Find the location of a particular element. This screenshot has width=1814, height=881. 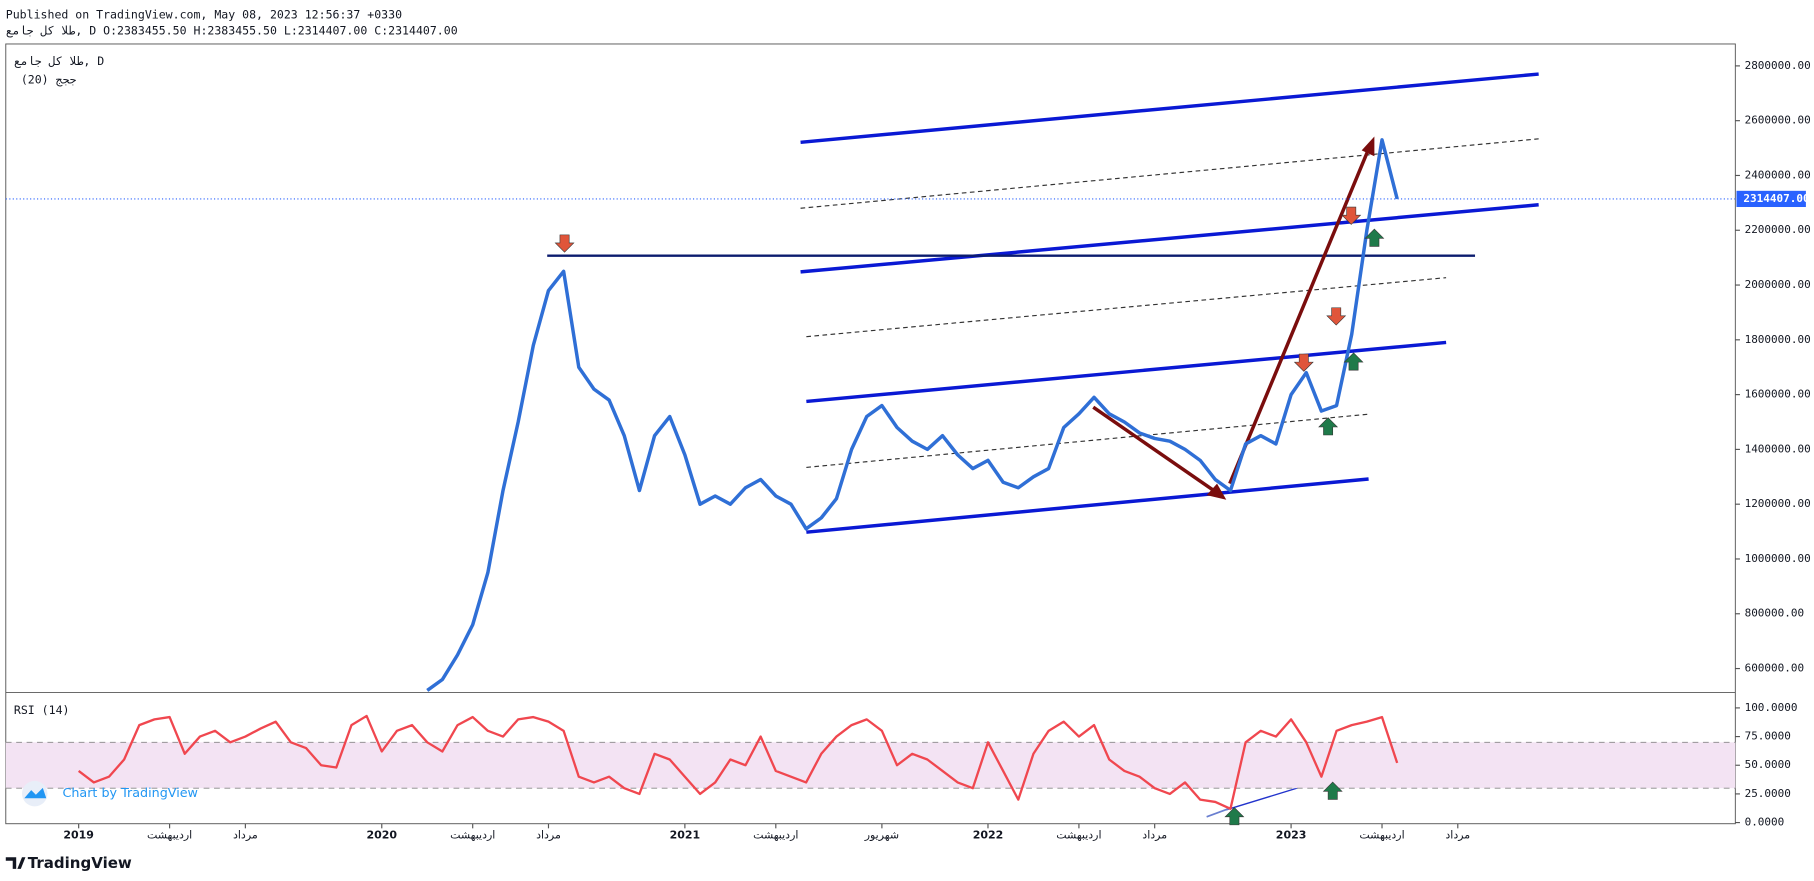

y-tick-label: 25.0000 is located at coordinates (1768, 793).